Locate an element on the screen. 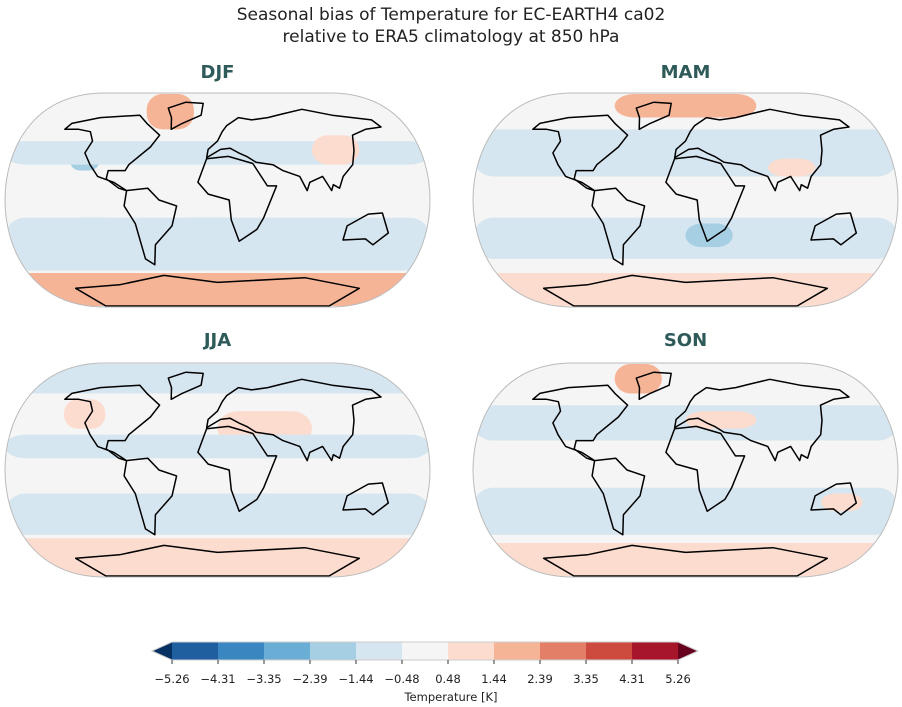 The width and height of the screenshot is (902, 707). map-son is located at coordinates (685, 470).